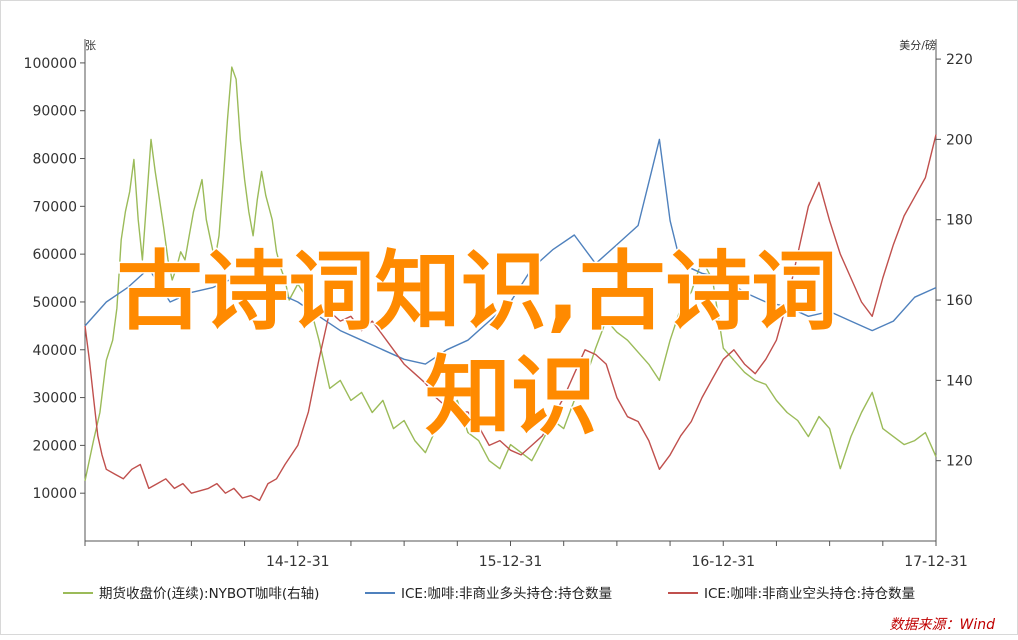 The height and width of the screenshot is (640, 1018). What do you see at coordinates (943, 625) in the screenshot?
I see `source-note: 数据来源：Wind` at bounding box center [943, 625].